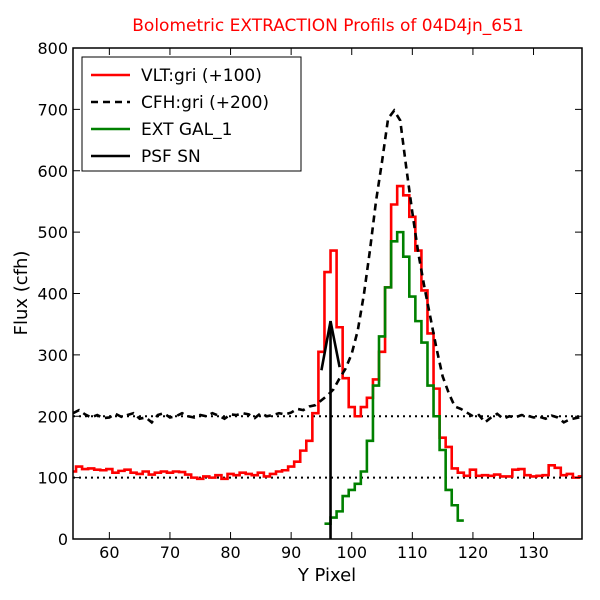 Image resolution: width=600 pixels, height=600 pixels. I want to click on legend-label-vlt-gri-100: VLT:gri (+100), so click(201, 76).